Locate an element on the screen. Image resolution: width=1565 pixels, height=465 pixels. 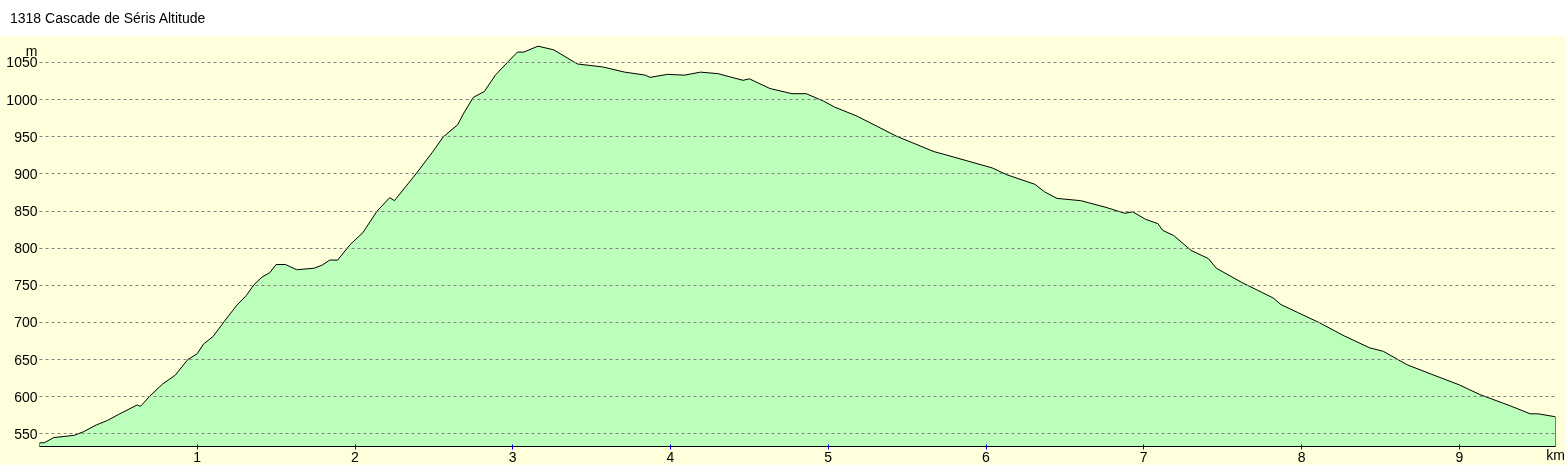
x-axis-title: km is located at coordinates (1555, 454).